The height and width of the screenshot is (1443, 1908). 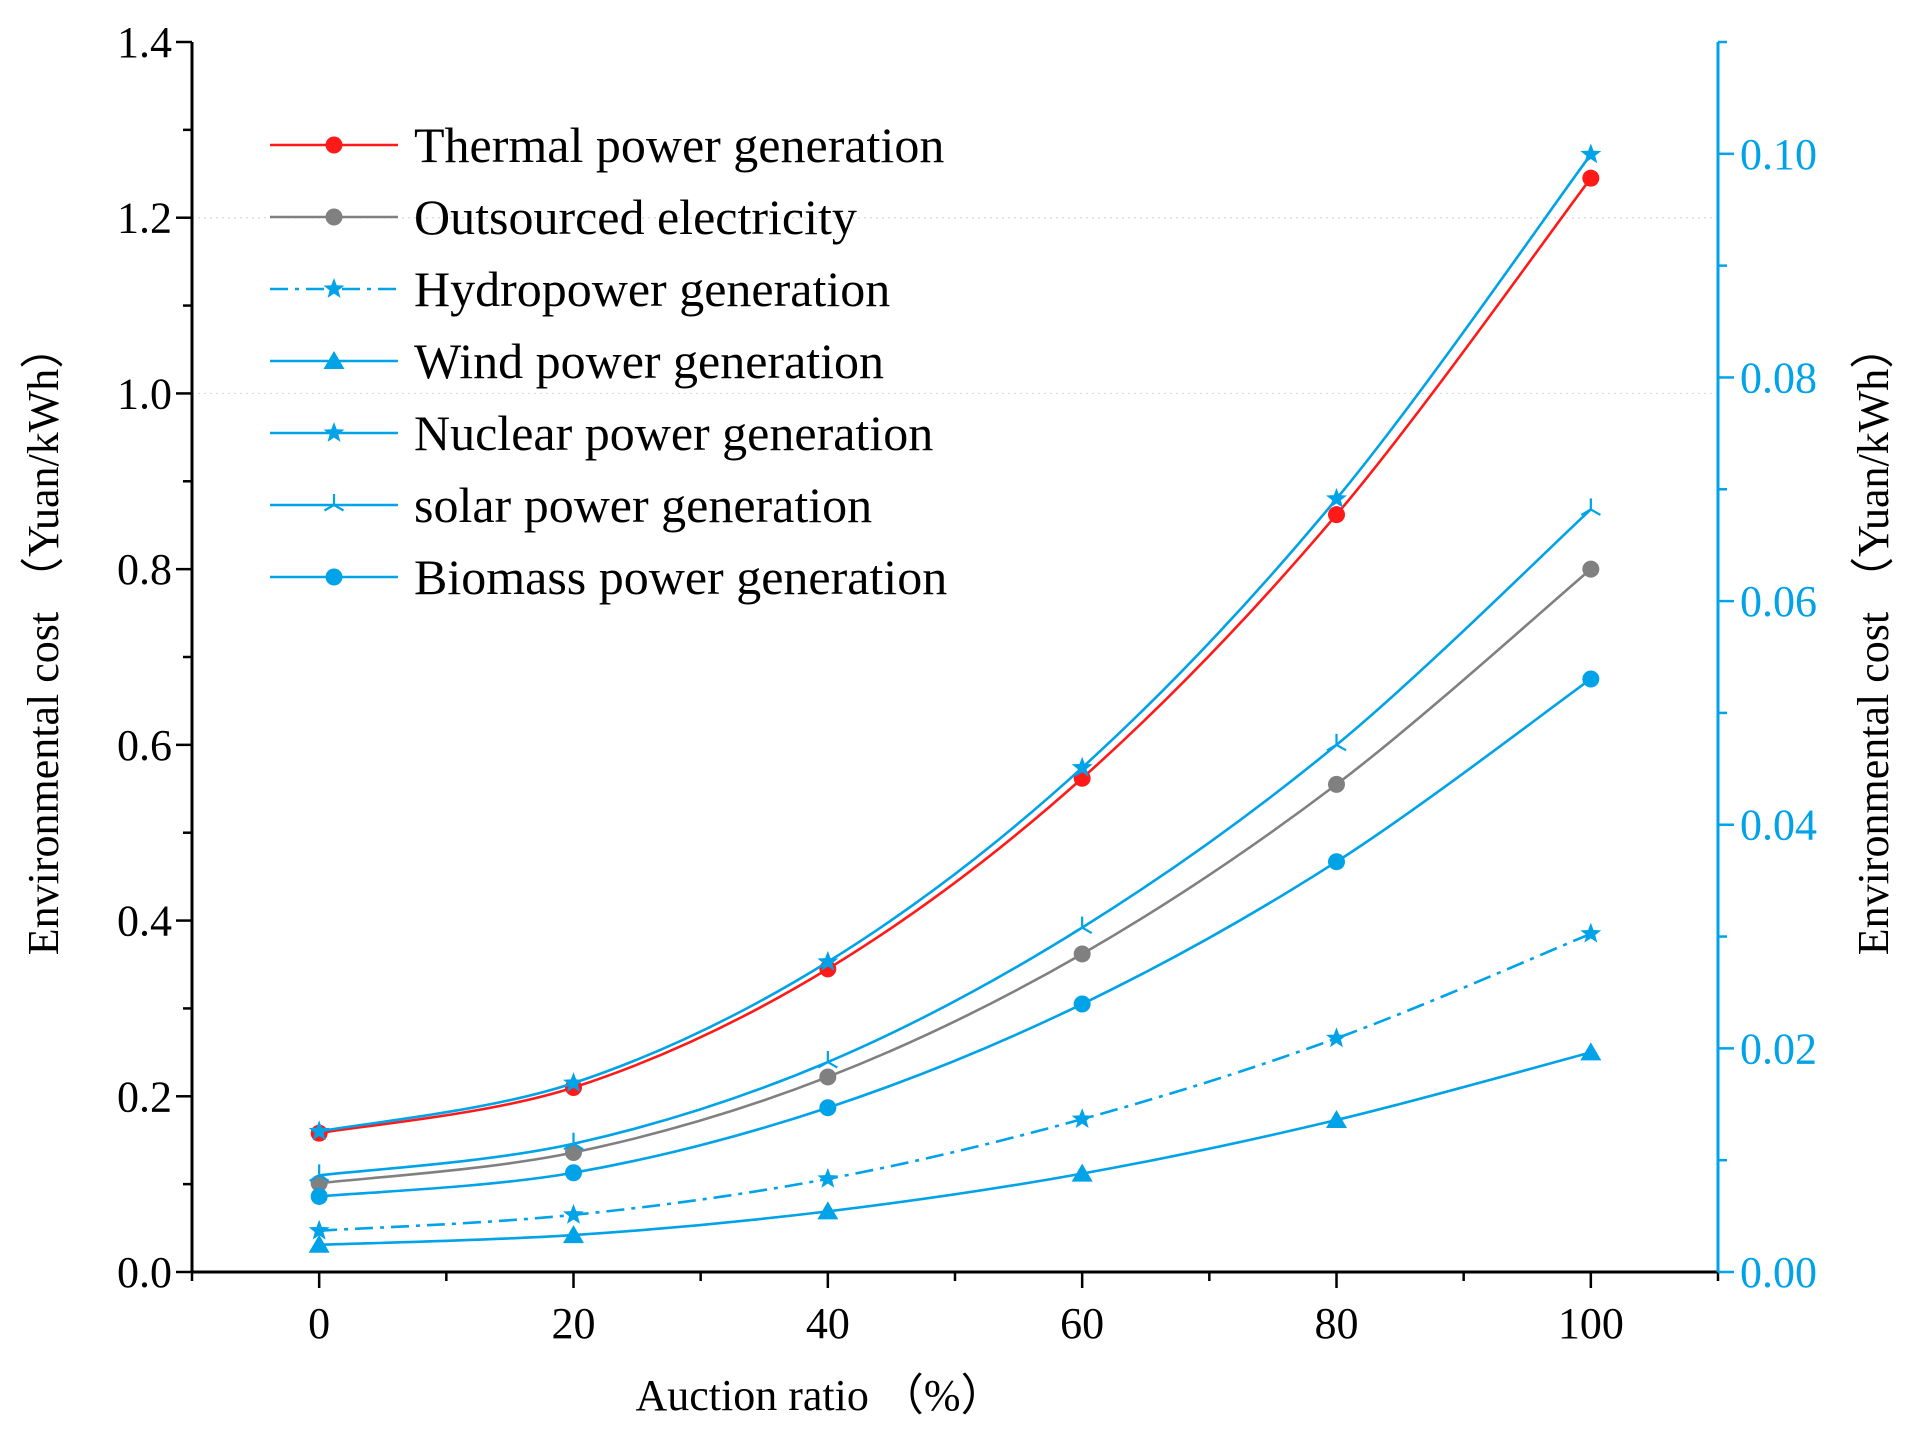 What do you see at coordinates (144, 42) in the screenshot?
I see `left-tick-label: 1.4` at bounding box center [144, 42].